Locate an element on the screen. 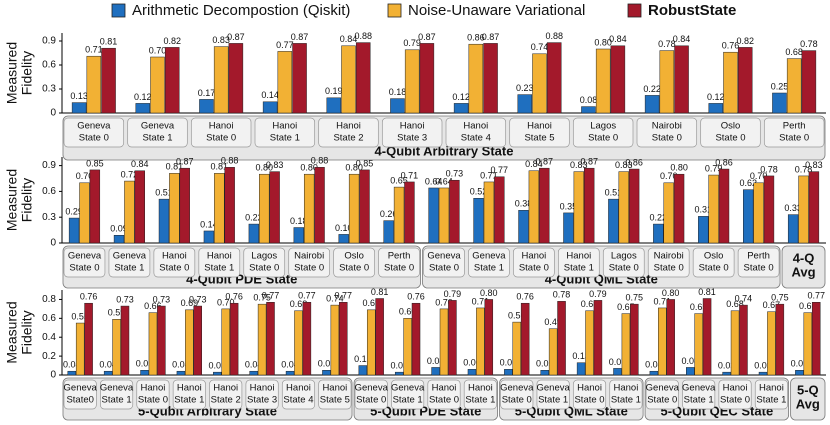 The width and height of the screenshot is (830, 425). value-label: 0.04 is located at coordinates (290, 365).